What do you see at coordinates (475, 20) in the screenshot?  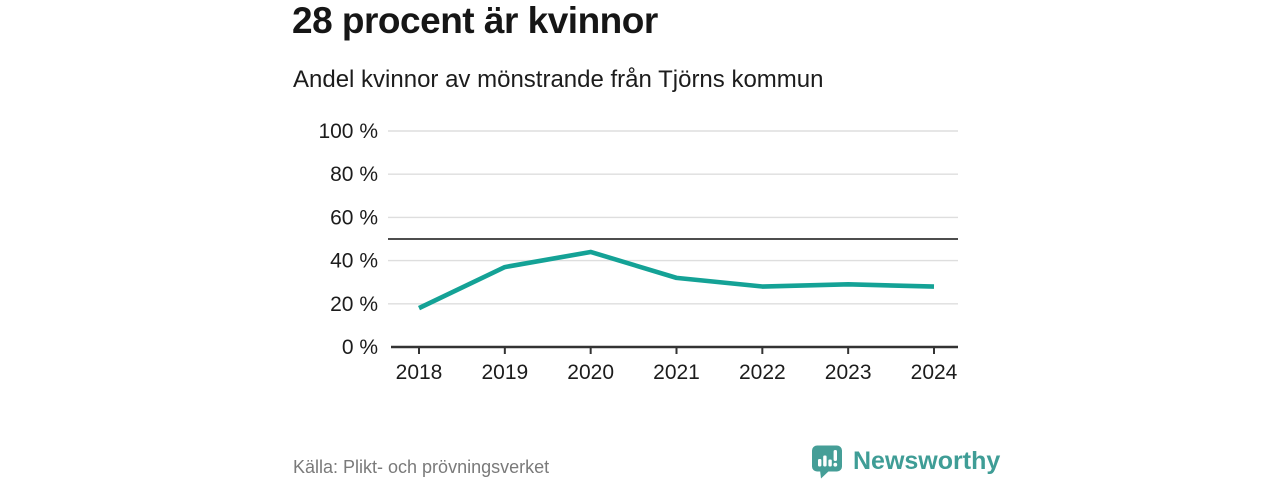 I see `chart-title: 28 procent är kvinnor` at bounding box center [475, 20].